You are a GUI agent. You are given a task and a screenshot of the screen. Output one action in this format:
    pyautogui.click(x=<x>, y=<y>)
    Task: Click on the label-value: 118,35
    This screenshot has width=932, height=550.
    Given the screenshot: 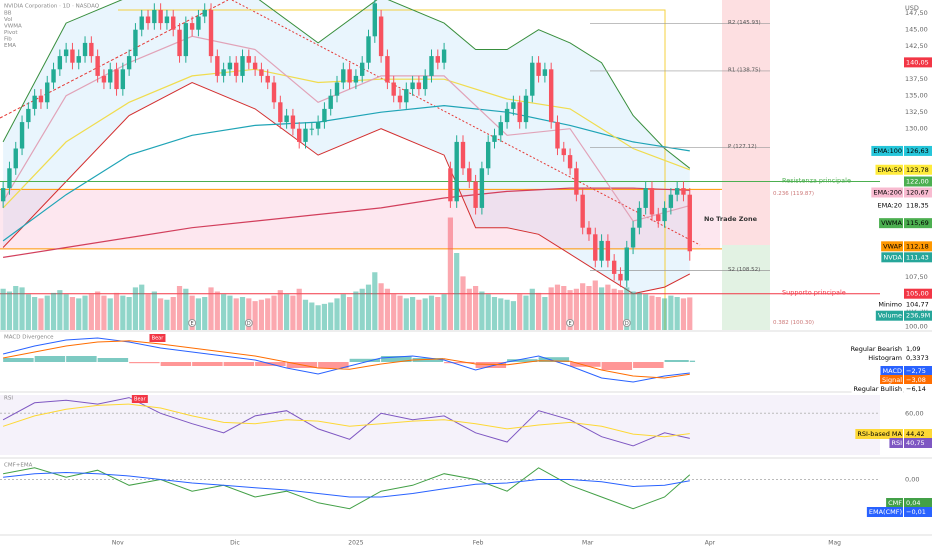 What is the action you would take?
    pyautogui.click(x=917, y=206)
    